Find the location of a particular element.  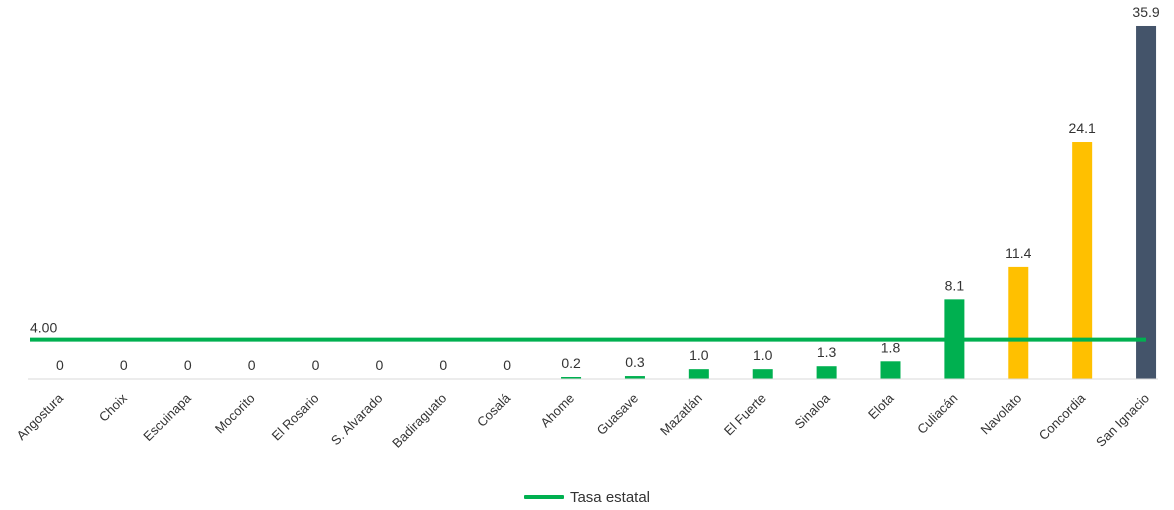

data-label: 0.2 is located at coordinates (571, 363).